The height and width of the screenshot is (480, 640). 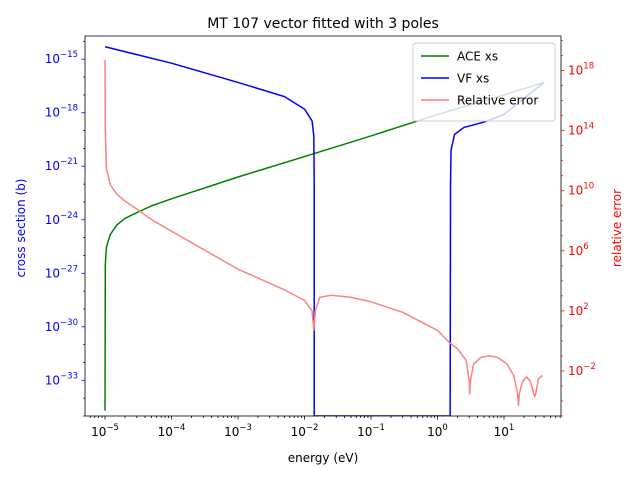 I want to click on legend: ACE xs VF xs Relative error, so click(x=484, y=82).